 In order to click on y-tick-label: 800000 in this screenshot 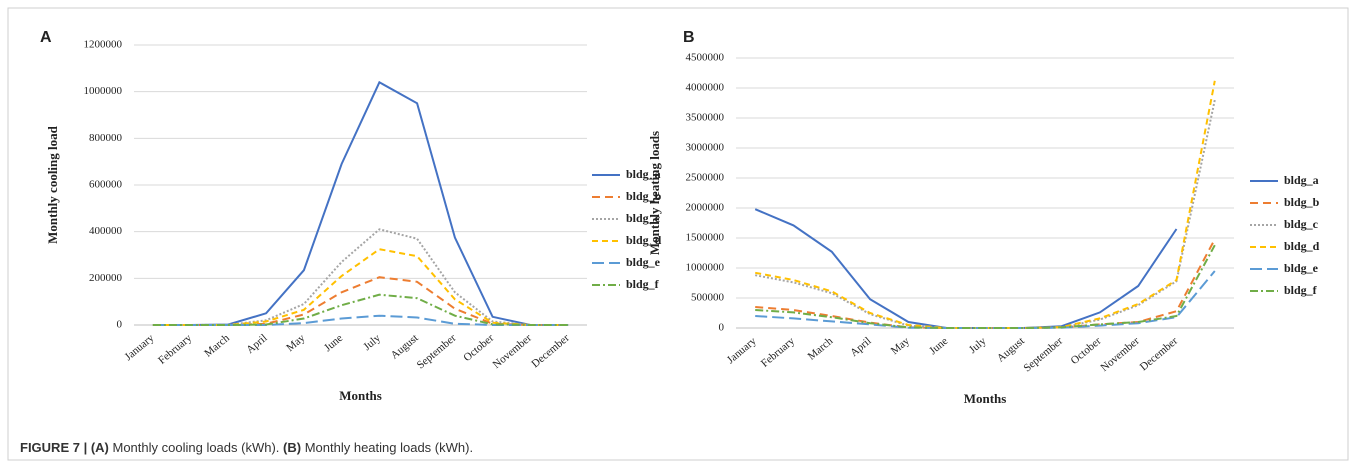, I will do `click(106, 138)`.